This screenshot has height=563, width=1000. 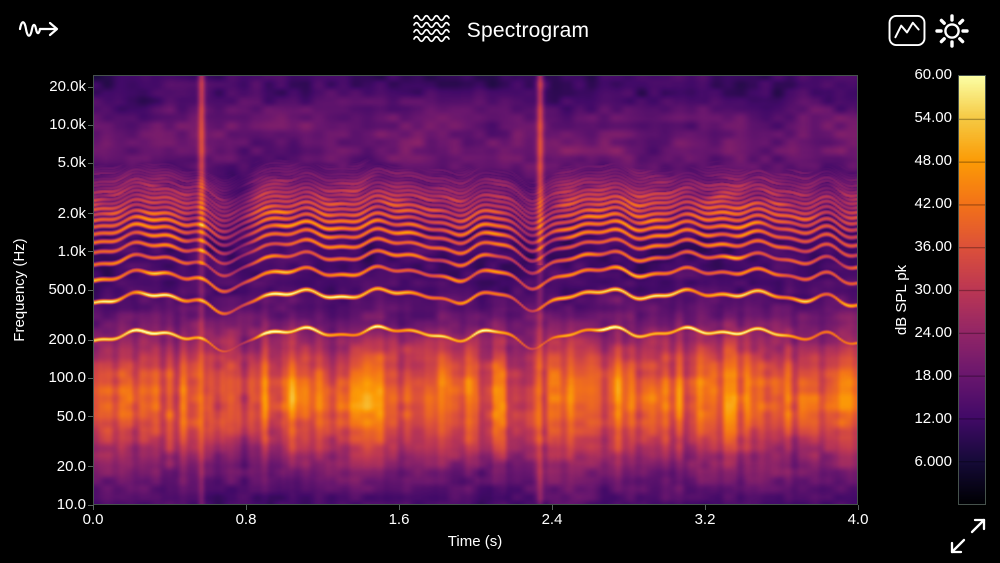 I want to click on y-tick-label: 2.0k, so click(x=71, y=213).